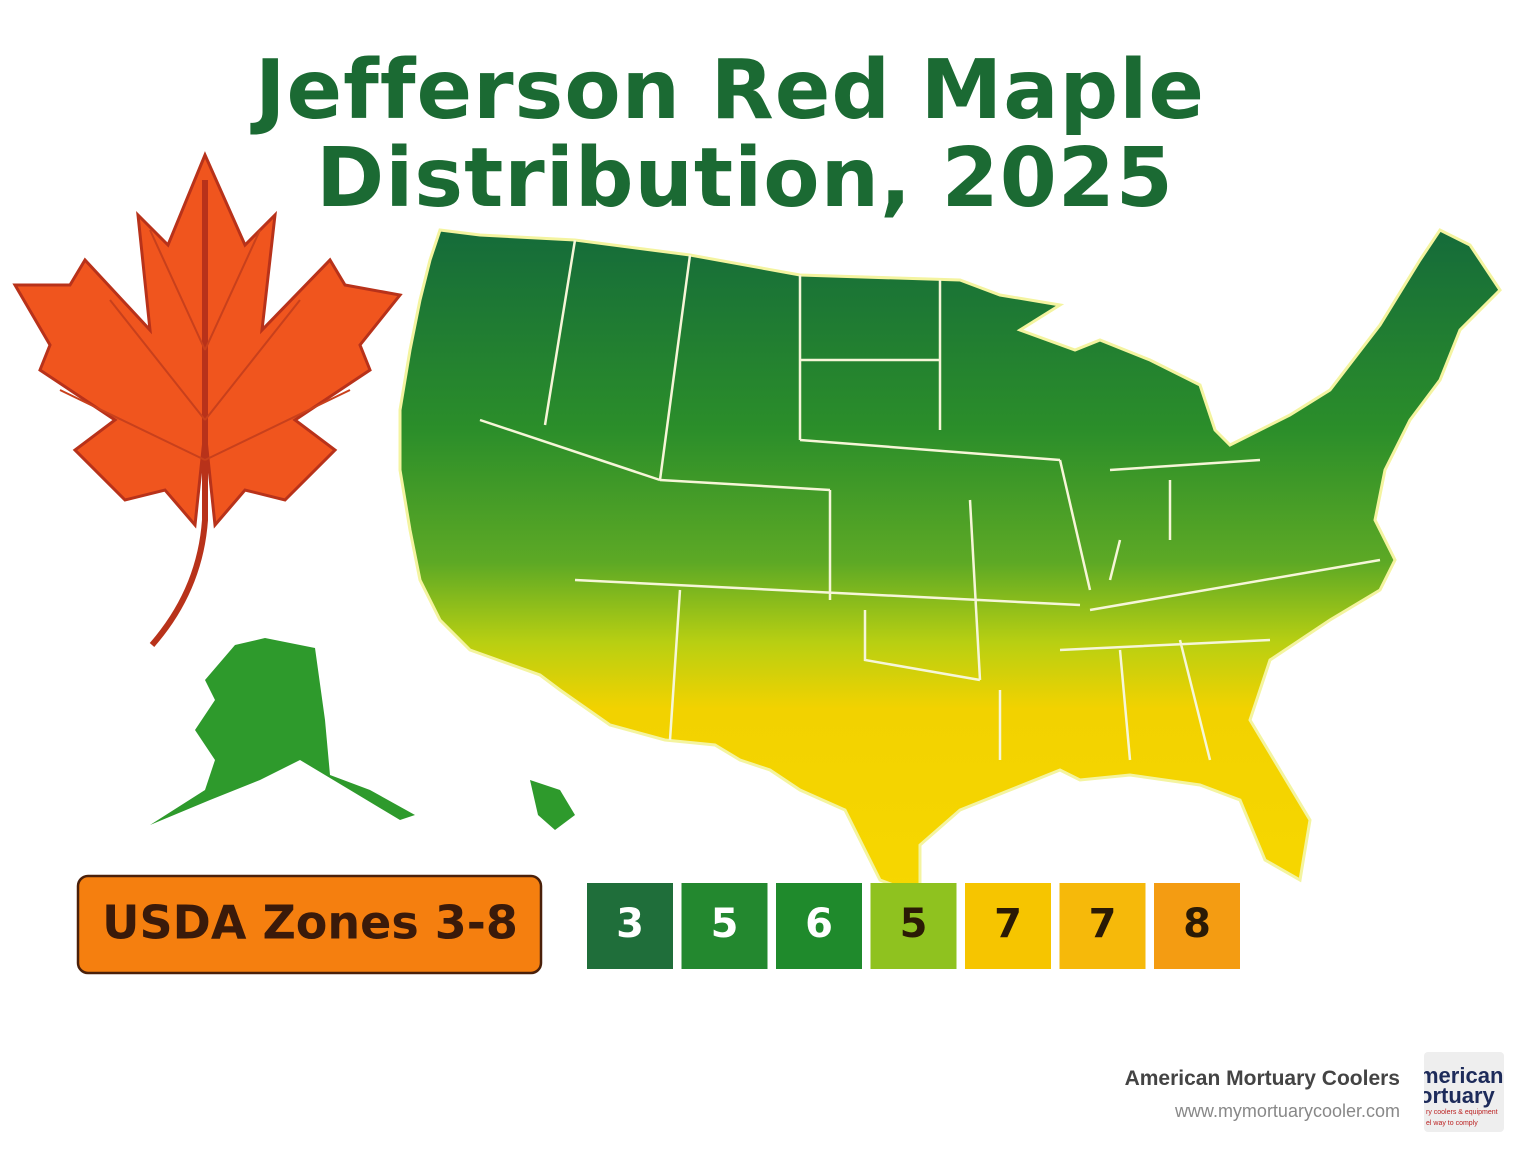 This screenshot has width=1536, height=1154. I want to click on logo-text: el way to comply, so click(1452, 1123).